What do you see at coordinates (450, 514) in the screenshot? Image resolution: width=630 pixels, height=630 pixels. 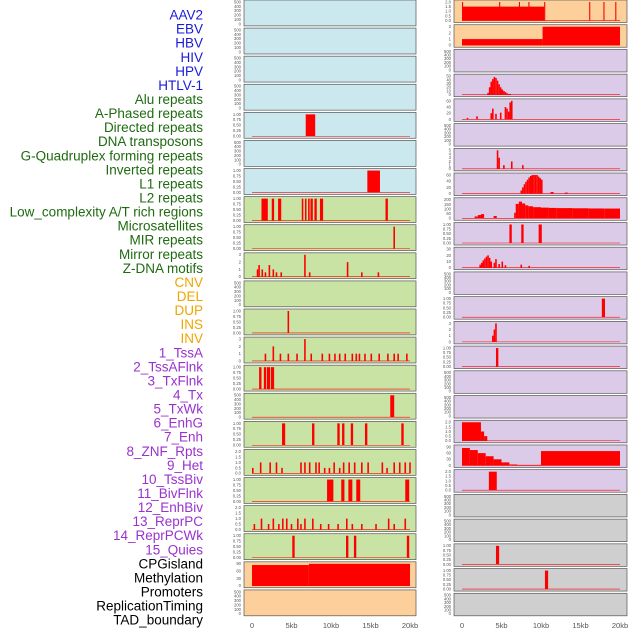 I see `right-track-20-ytick: 0` at bounding box center [450, 514].